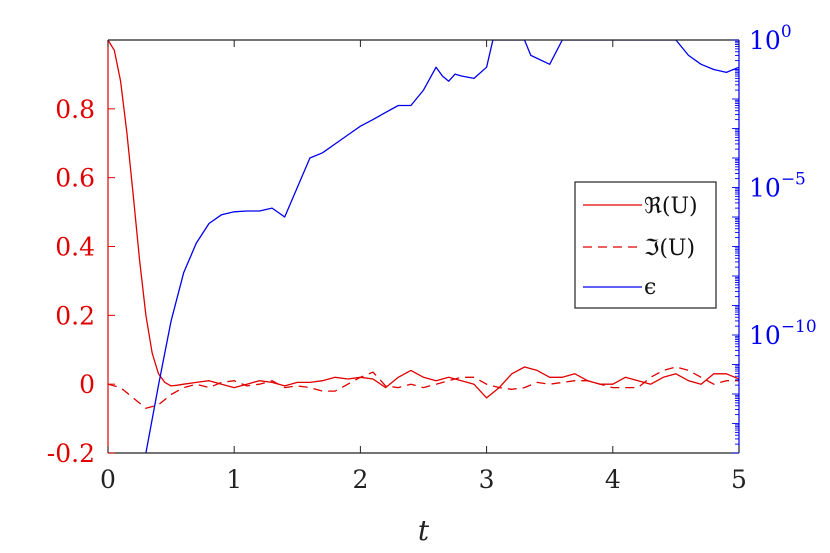 This screenshot has height=553, width=830. Describe the element at coordinates (424, 530) in the screenshot. I see `x-axis-label: t` at that location.